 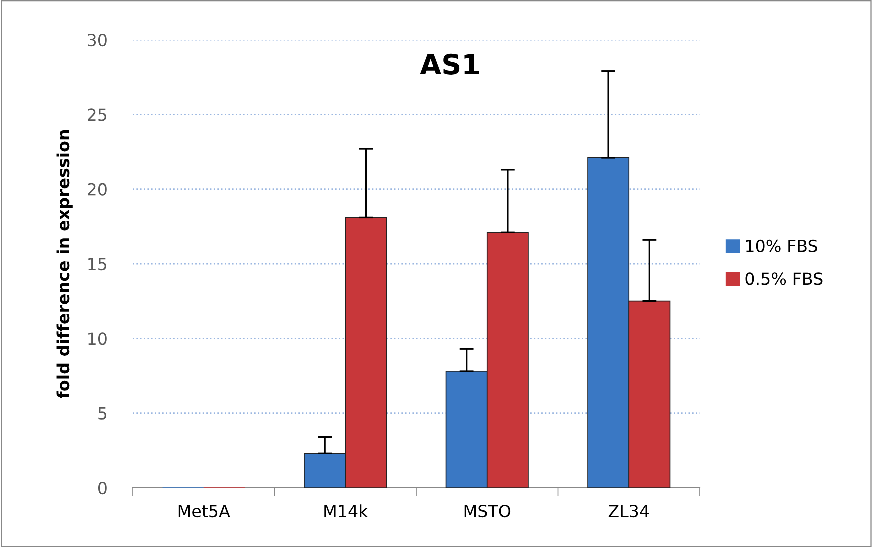 What do you see at coordinates (97, 339) in the screenshot?
I see `y-tick-label: 10` at bounding box center [97, 339].